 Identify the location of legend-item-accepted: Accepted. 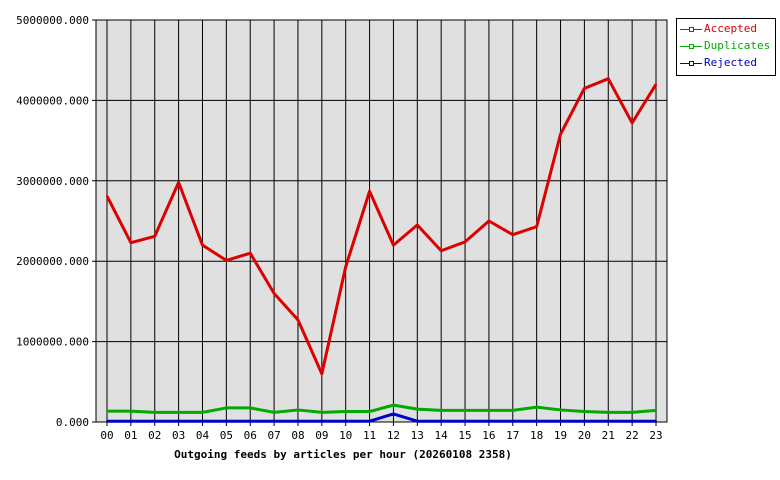
(718, 29).